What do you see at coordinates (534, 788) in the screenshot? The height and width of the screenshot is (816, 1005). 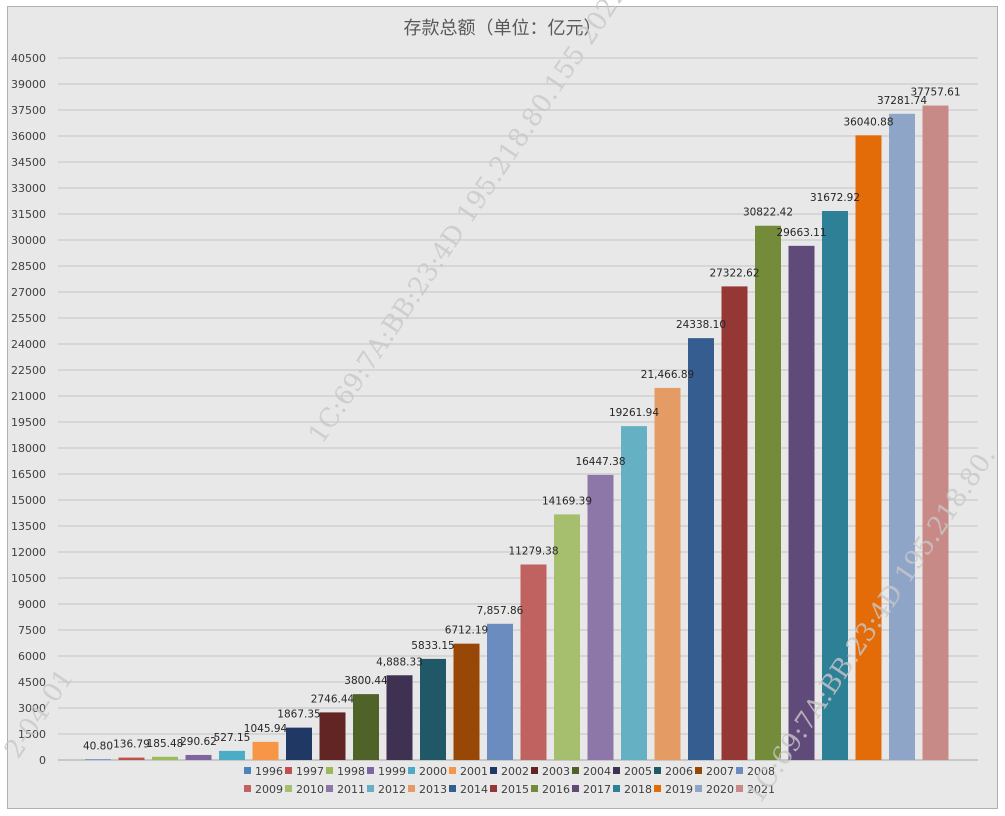 I see `legend-swatch-2016` at bounding box center [534, 788].